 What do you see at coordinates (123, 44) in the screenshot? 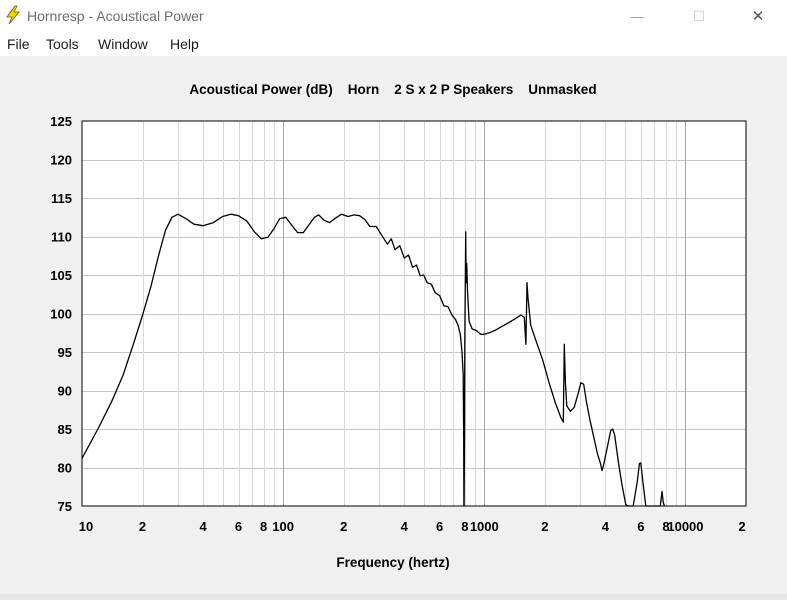
I see `menu-window: Window` at bounding box center [123, 44].